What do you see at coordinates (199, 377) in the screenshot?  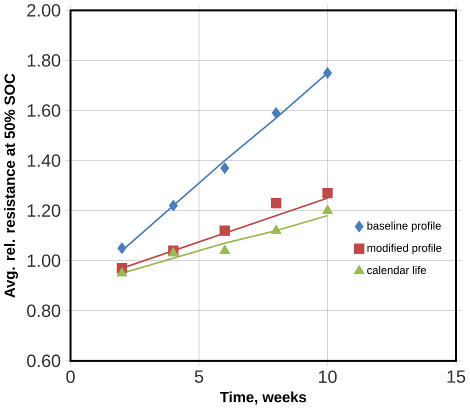 I see `x-tick-label: 5` at bounding box center [199, 377].